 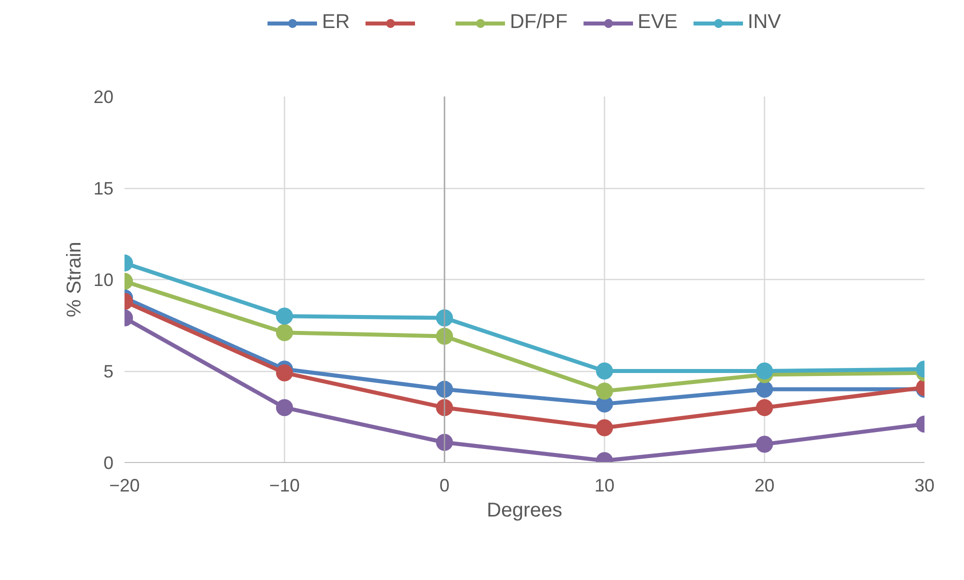 What do you see at coordinates (124, 486) in the screenshot?
I see `x-tick-label: −20` at bounding box center [124, 486].